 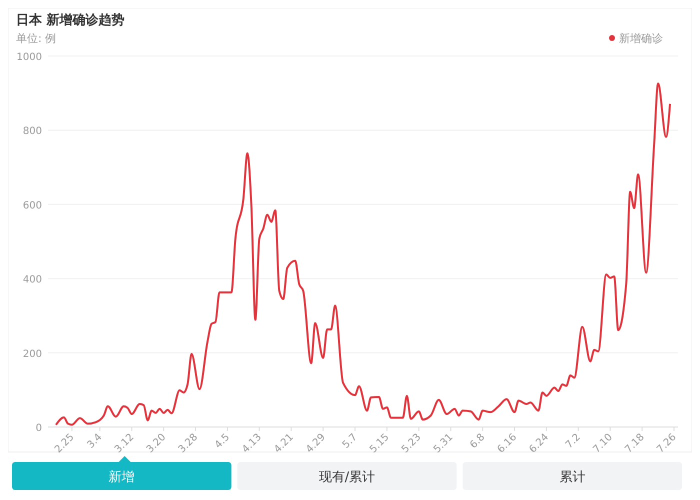 I want to click on y-tick-label: 0, so click(x=39, y=428).